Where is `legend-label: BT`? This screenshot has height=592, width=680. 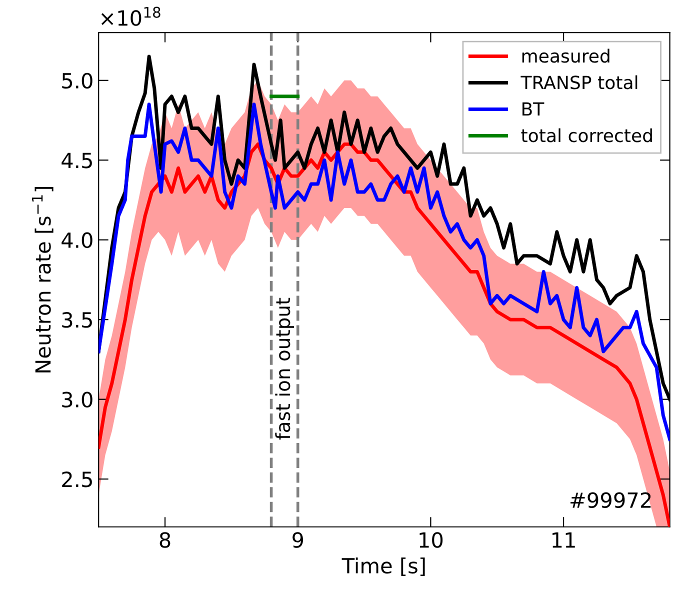
legend-label: BT is located at coordinates (533, 109).